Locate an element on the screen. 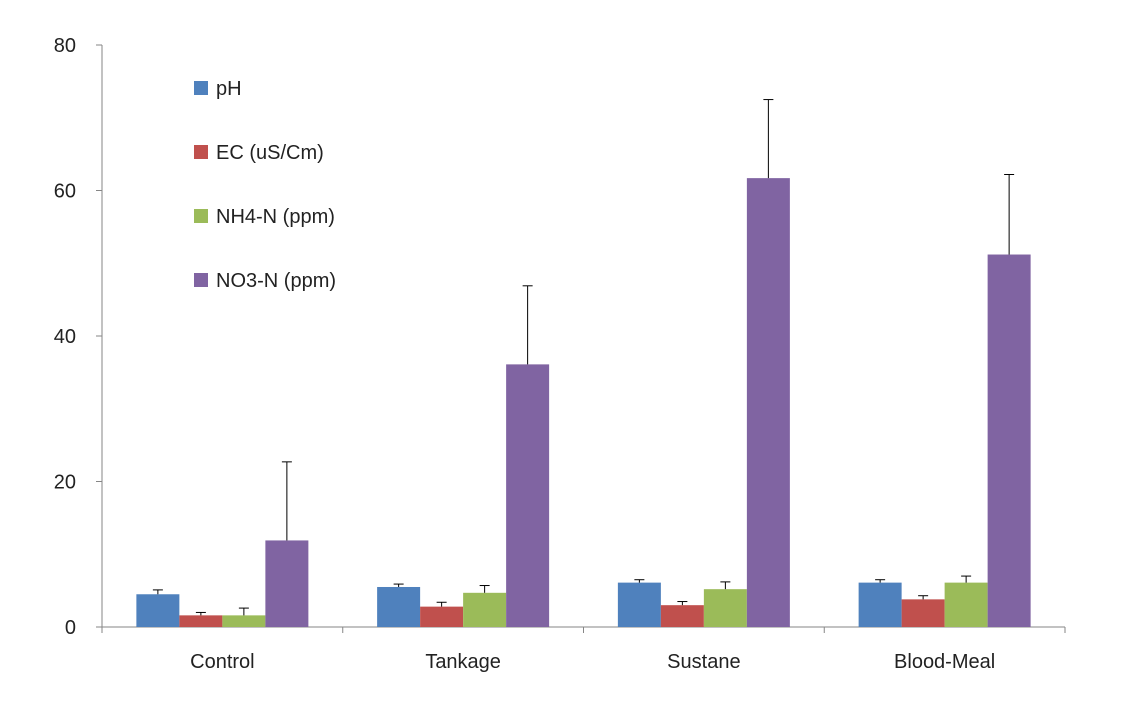 The image size is (1129, 702). y-tick-label: 40 is located at coordinates (65, 337).